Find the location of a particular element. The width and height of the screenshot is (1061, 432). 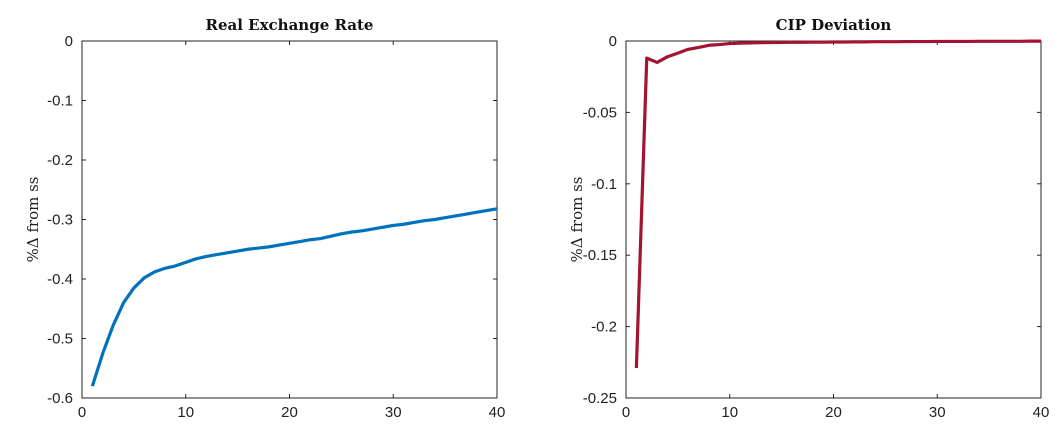

y-tick-label: -0.3 is located at coordinates (60, 220).